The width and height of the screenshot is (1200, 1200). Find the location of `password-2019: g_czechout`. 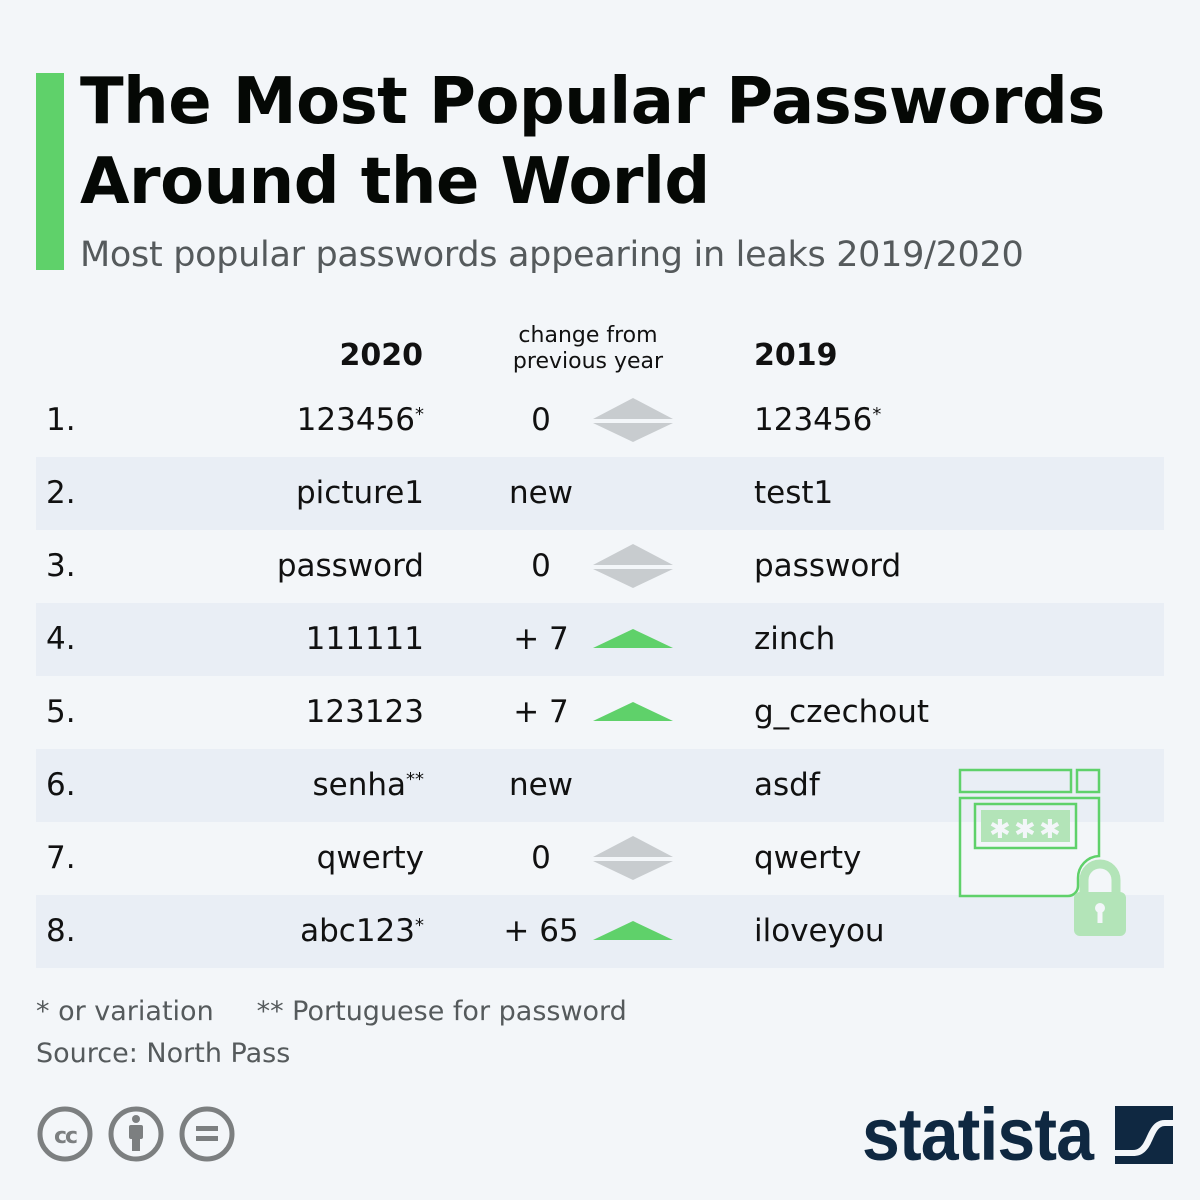

password-2019: g_czechout is located at coordinates (841, 712).